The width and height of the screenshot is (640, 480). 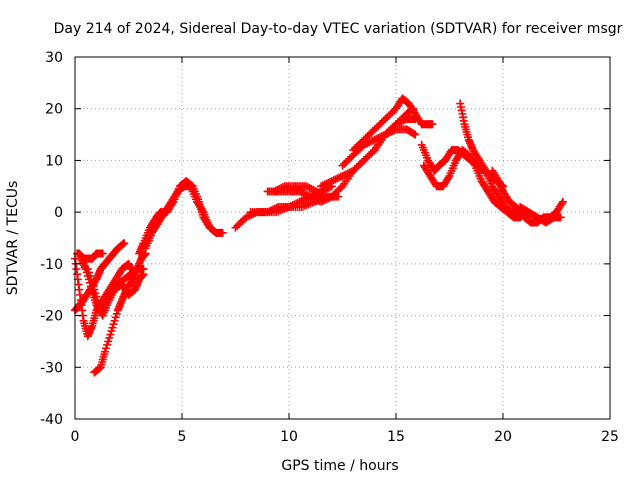 I want to click on y-tick-label: -40, so click(x=51, y=420).